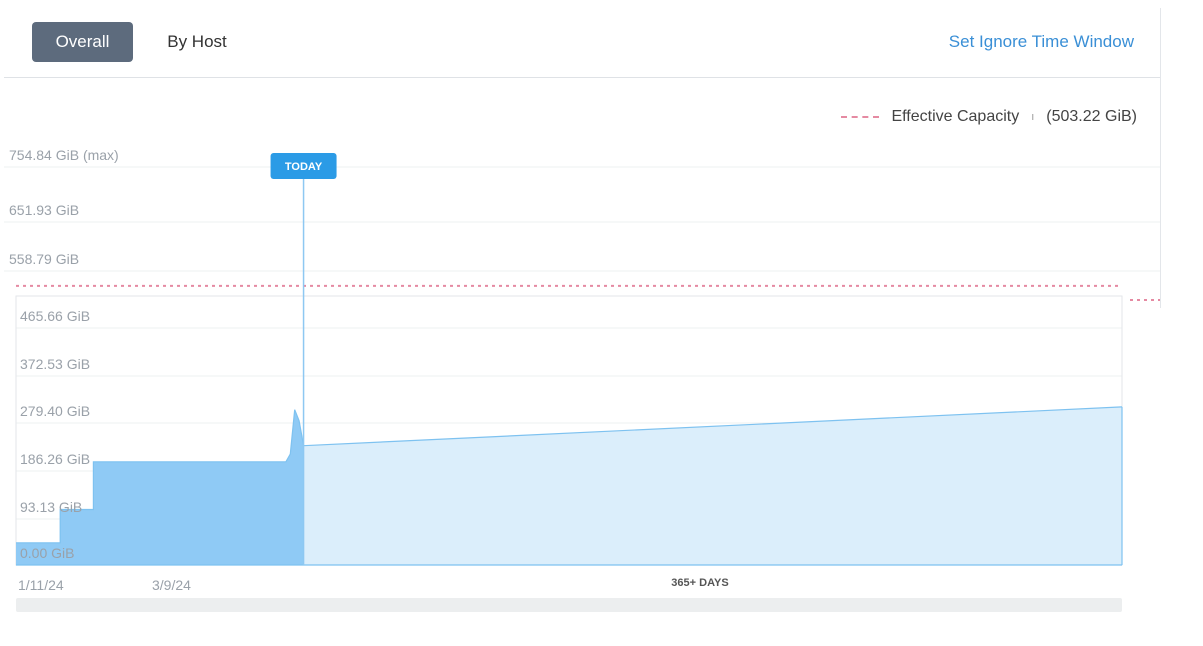 The image size is (1203, 646). Describe the element at coordinates (47, 553) in the screenshot. I see `y-axis-tick-label: 0.00 GiB` at that location.